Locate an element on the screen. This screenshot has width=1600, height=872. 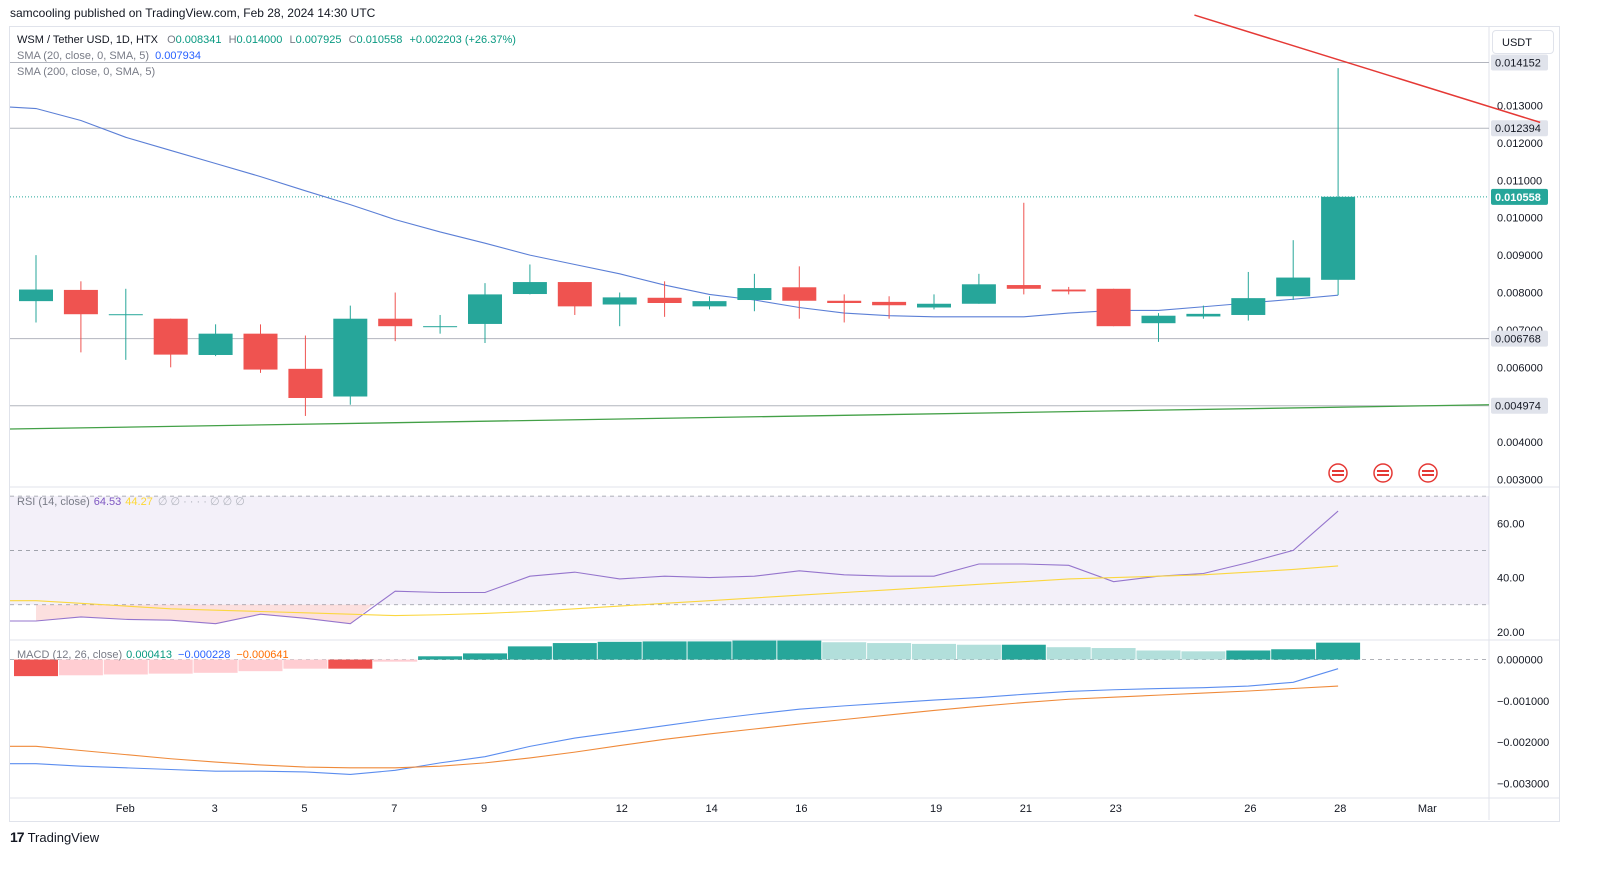
x-axis-label: 19 is located at coordinates (936, 809).